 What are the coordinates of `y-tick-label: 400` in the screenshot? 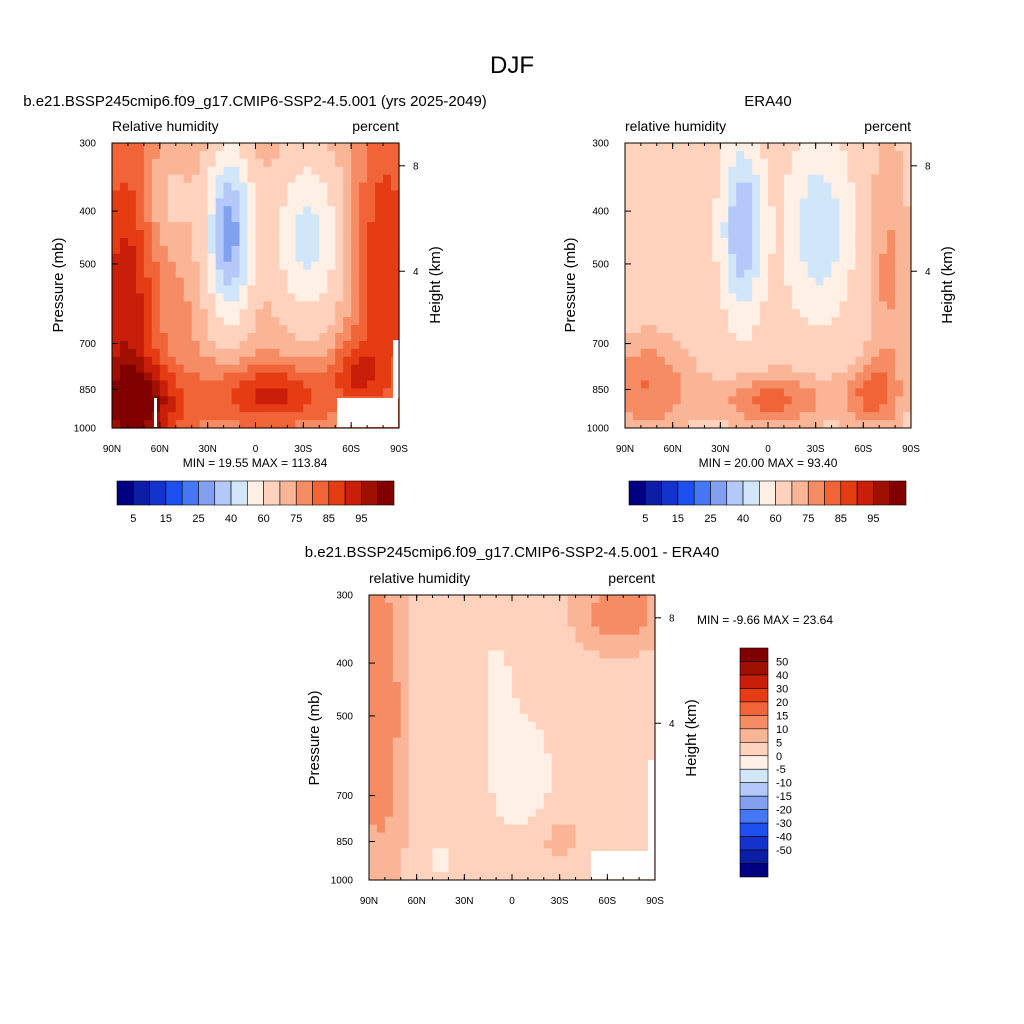 It's located at (600, 212).